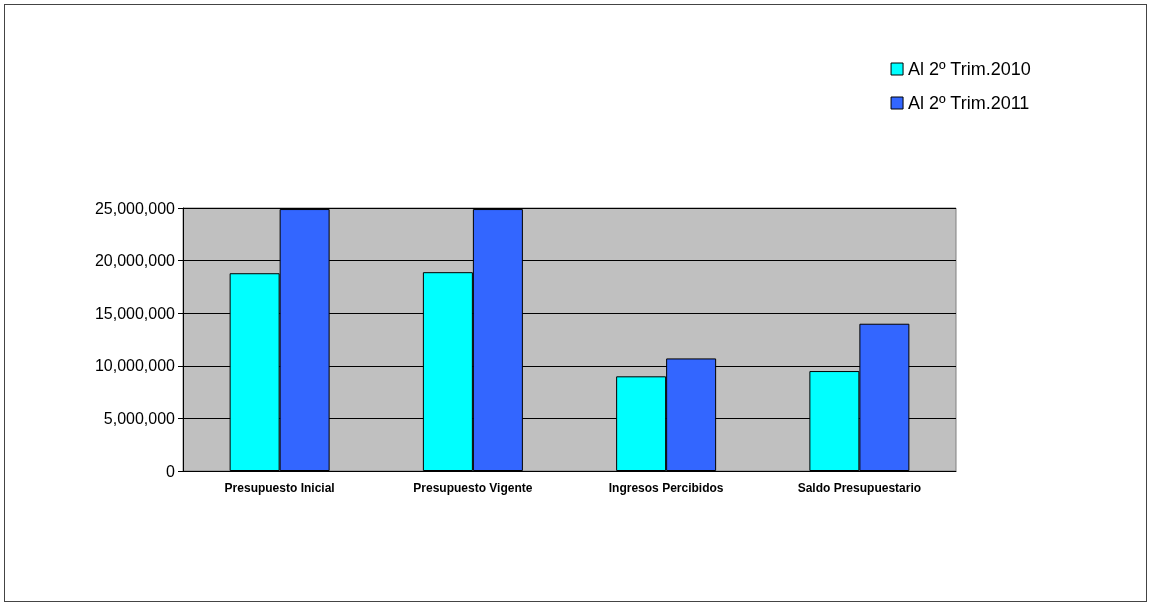 Image resolution: width=1151 pixels, height=606 pixels. I want to click on x-tick-label: Saldo Presupuestario, so click(859, 488).